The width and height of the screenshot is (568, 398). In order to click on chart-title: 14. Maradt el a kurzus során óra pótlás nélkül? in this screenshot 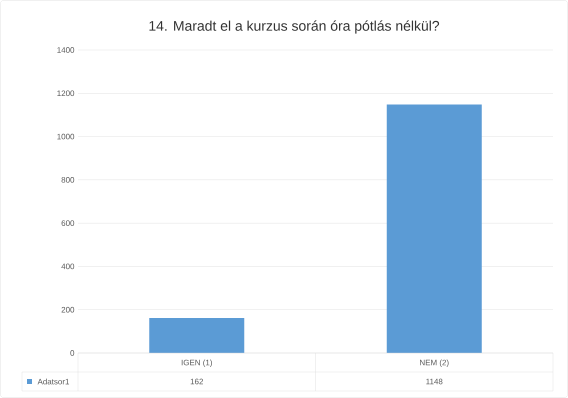, I will do `click(294, 27)`.